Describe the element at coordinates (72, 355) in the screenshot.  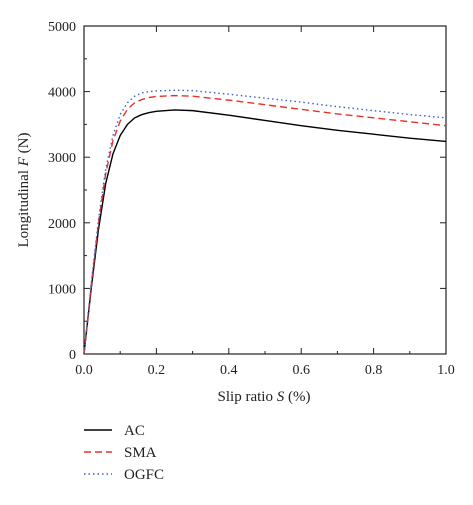
I see `y-tick-label: 0` at that location.